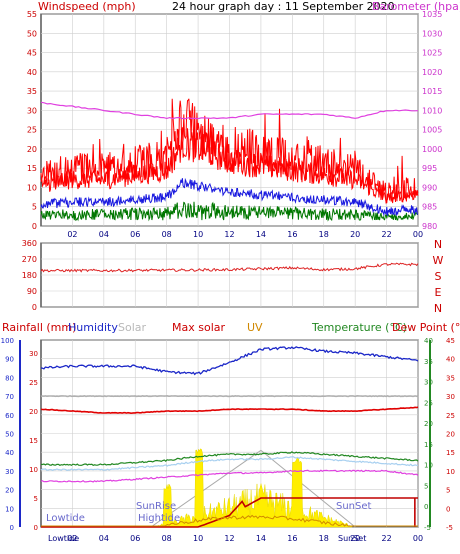  Describe the element at coordinates (132, 327) in the screenshot. I see `solar-label: Solar` at that location.